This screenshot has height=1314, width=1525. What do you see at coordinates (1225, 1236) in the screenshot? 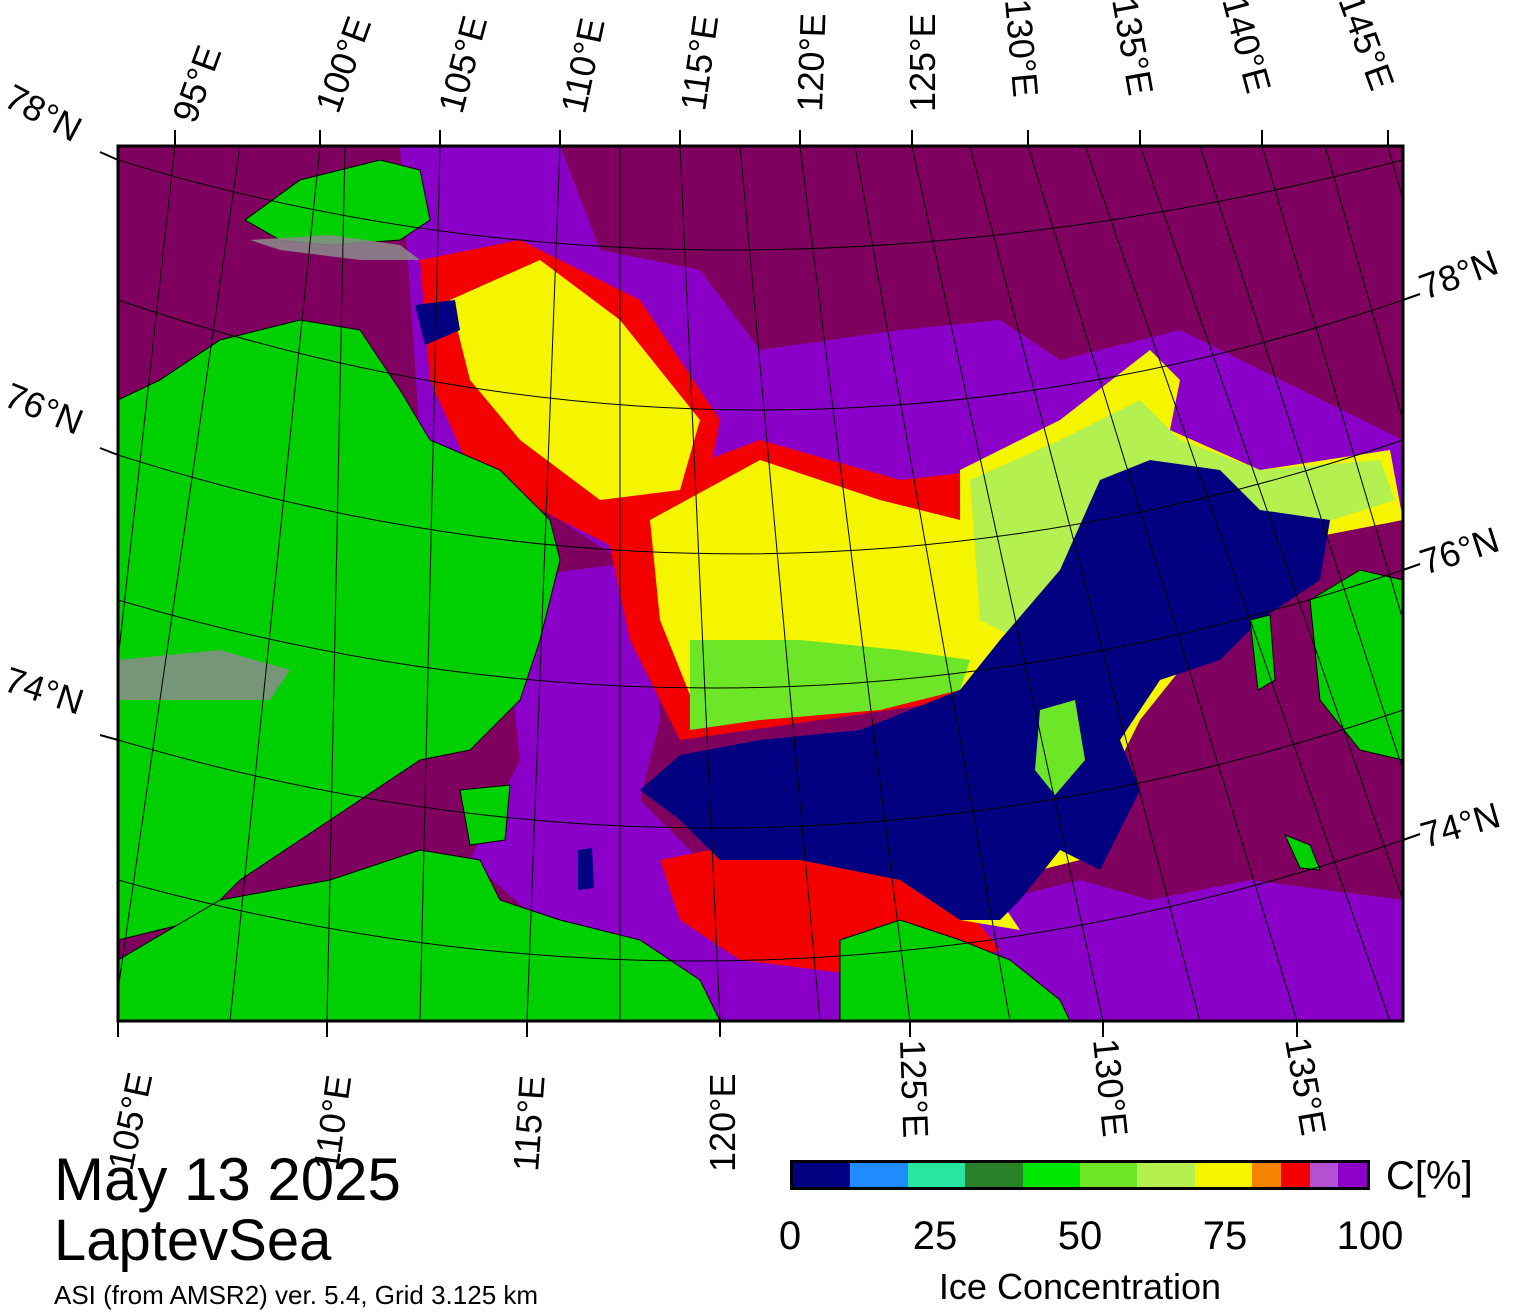
I see `legend-tick: 75` at bounding box center [1225, 1236].